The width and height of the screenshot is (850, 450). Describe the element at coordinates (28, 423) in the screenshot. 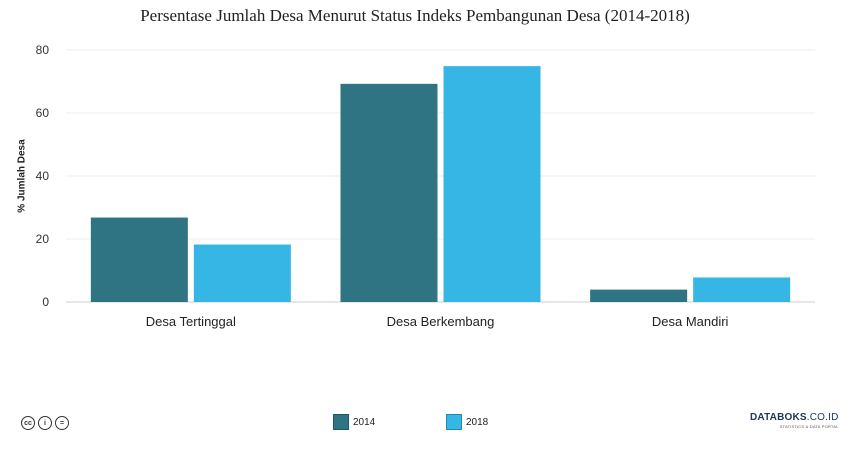

I see `cc-icon: cc` at that location.